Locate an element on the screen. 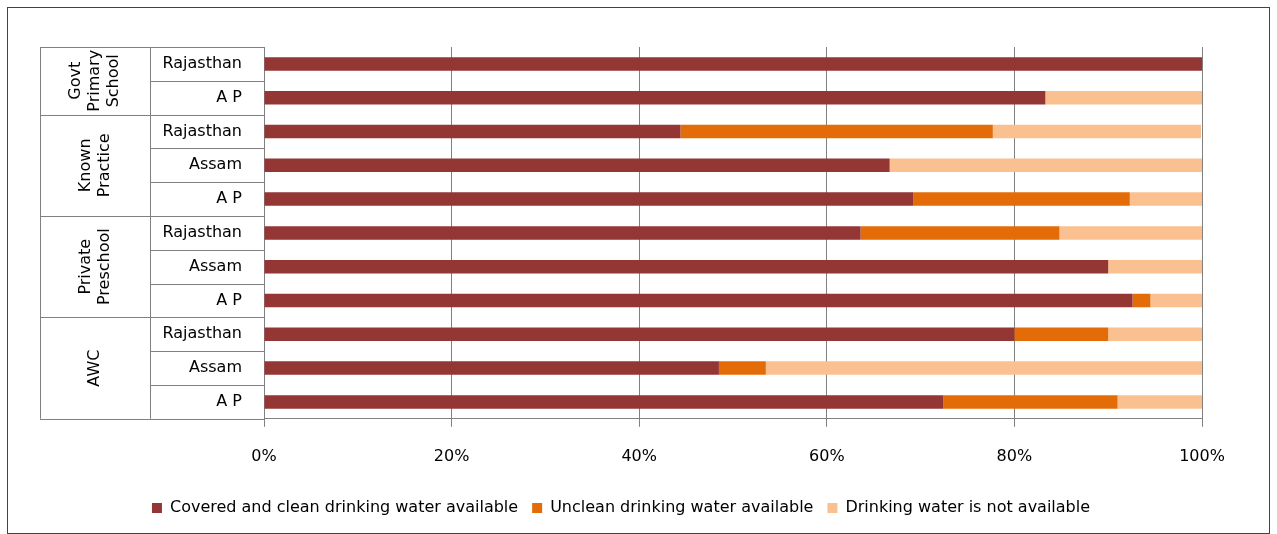 The image size is (1277, 534). text: AWC is located at coordinates (94, 368).